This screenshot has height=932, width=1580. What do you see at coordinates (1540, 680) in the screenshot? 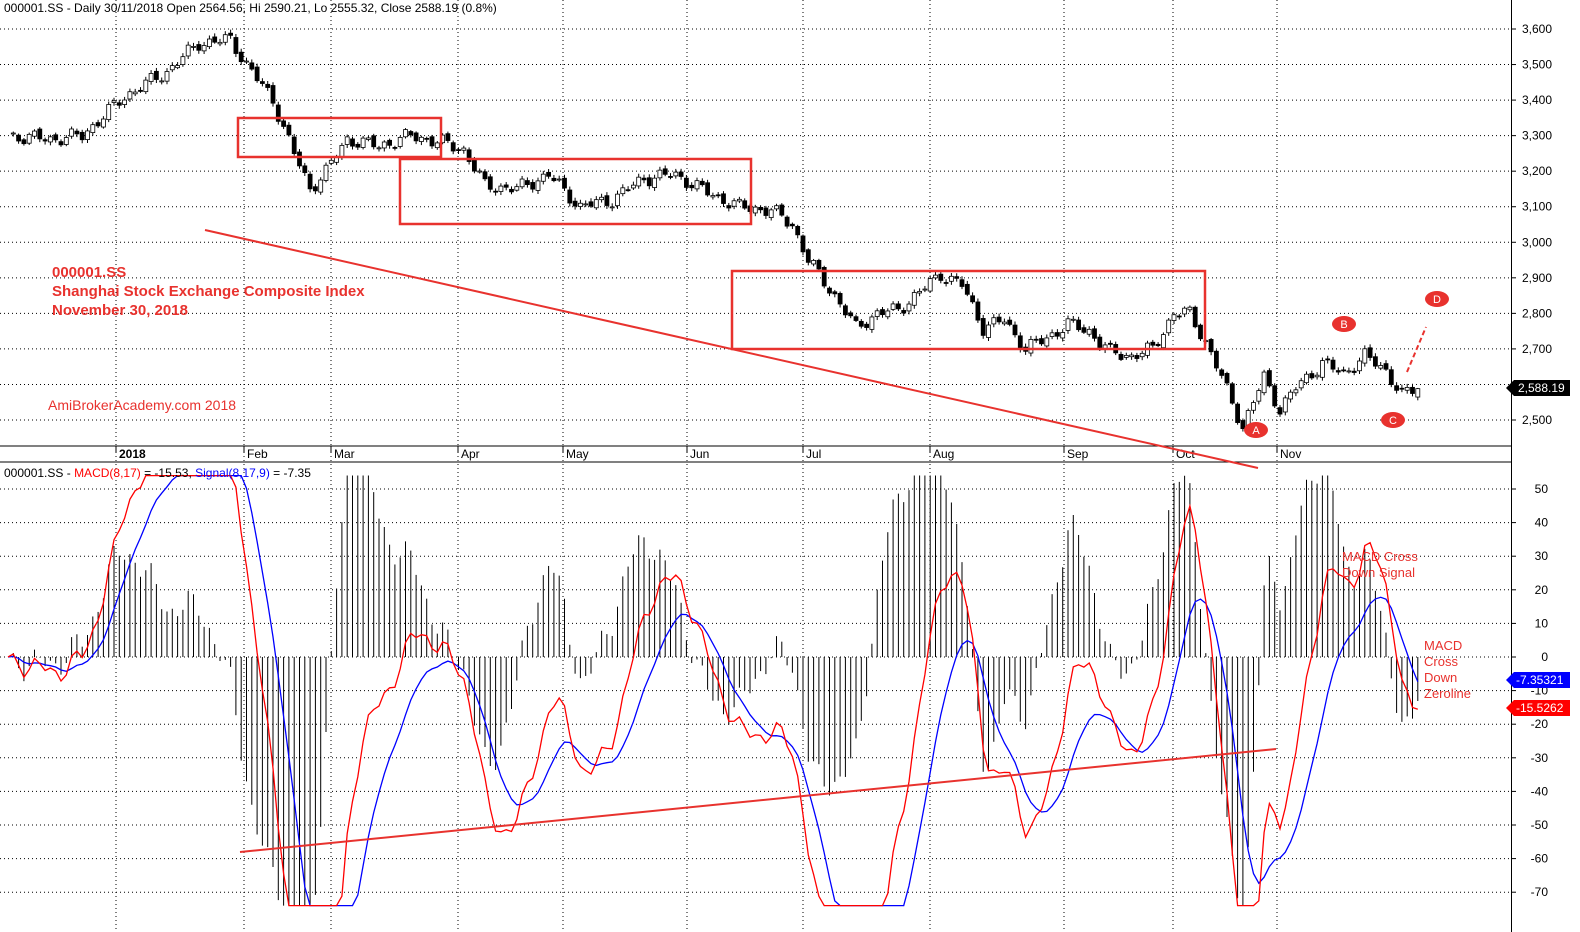
I see `last-signal-label: -7.35321` at bounding box center [1540, 680].